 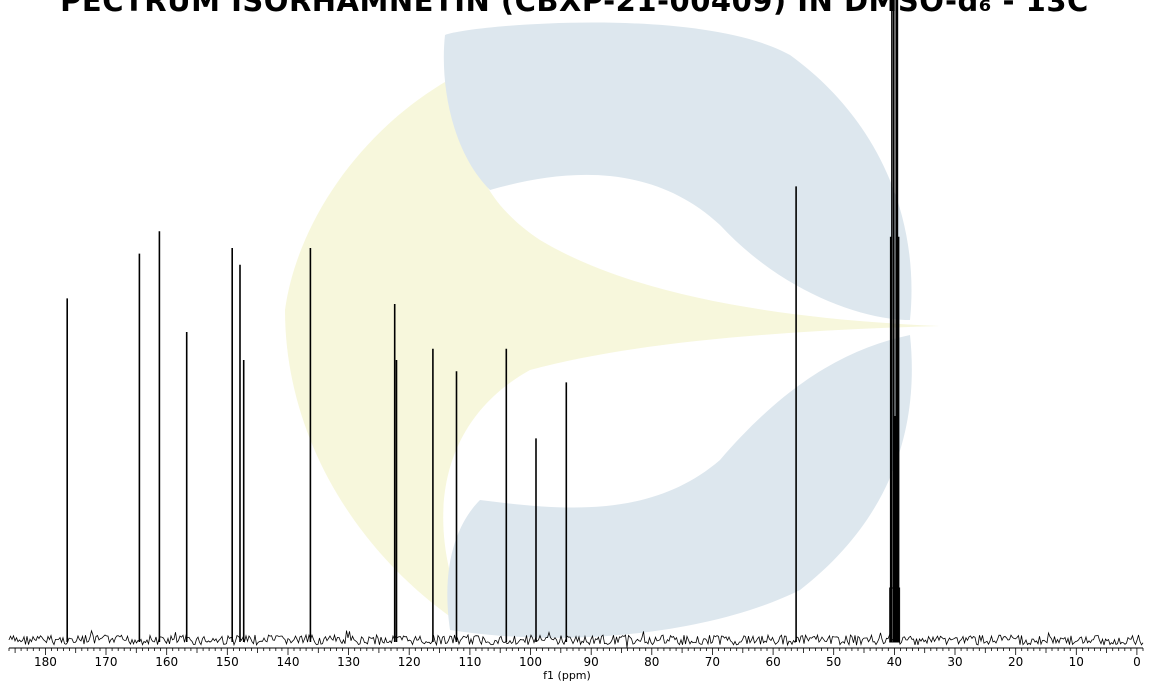 What do you see at coordinates (954, 662) in the screenshot?
I see `tick-label-30: 30` at bounding box center [954, 662].